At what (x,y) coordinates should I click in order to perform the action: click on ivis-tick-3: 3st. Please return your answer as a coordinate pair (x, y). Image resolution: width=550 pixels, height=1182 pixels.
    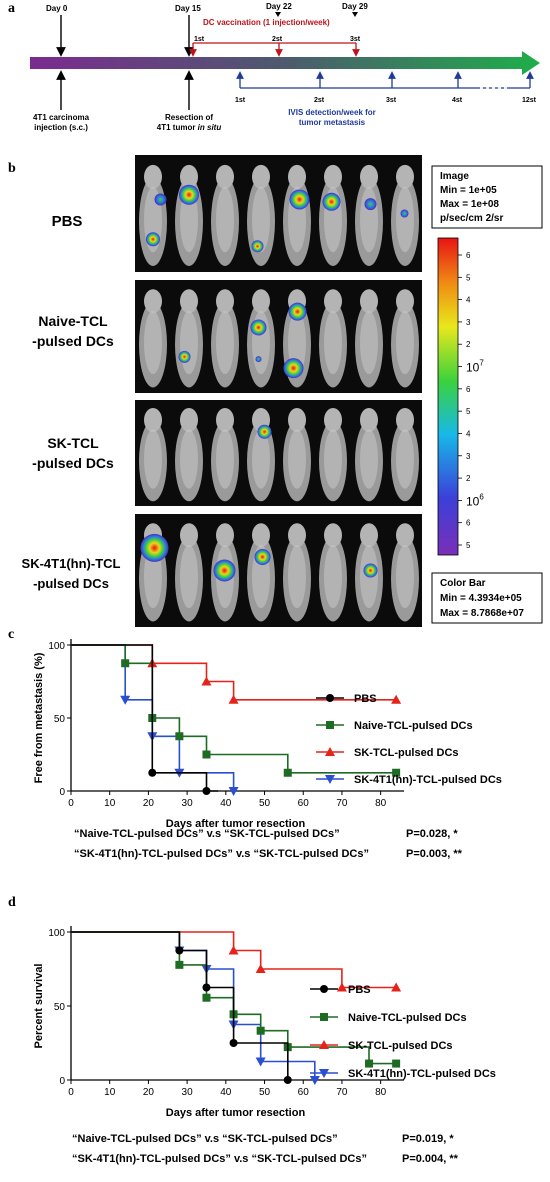
    Looking at the image, I should click on (391, 100).